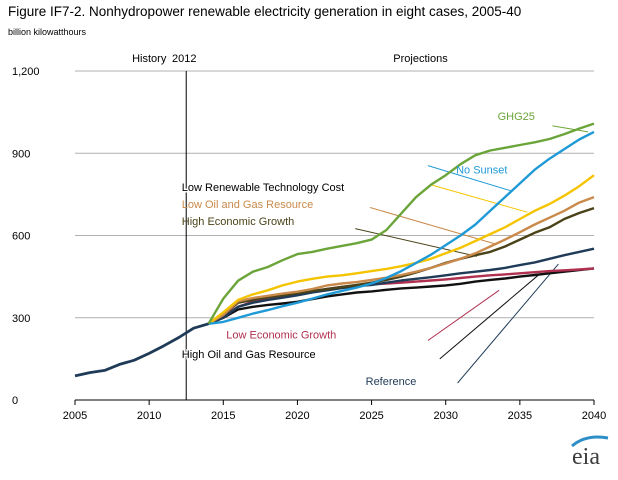 The height and width of the screenshot is (480, 618). Describe the element at coordinates (21, 319) in the screenshot. I see `y-tick-label: 300` at that location.